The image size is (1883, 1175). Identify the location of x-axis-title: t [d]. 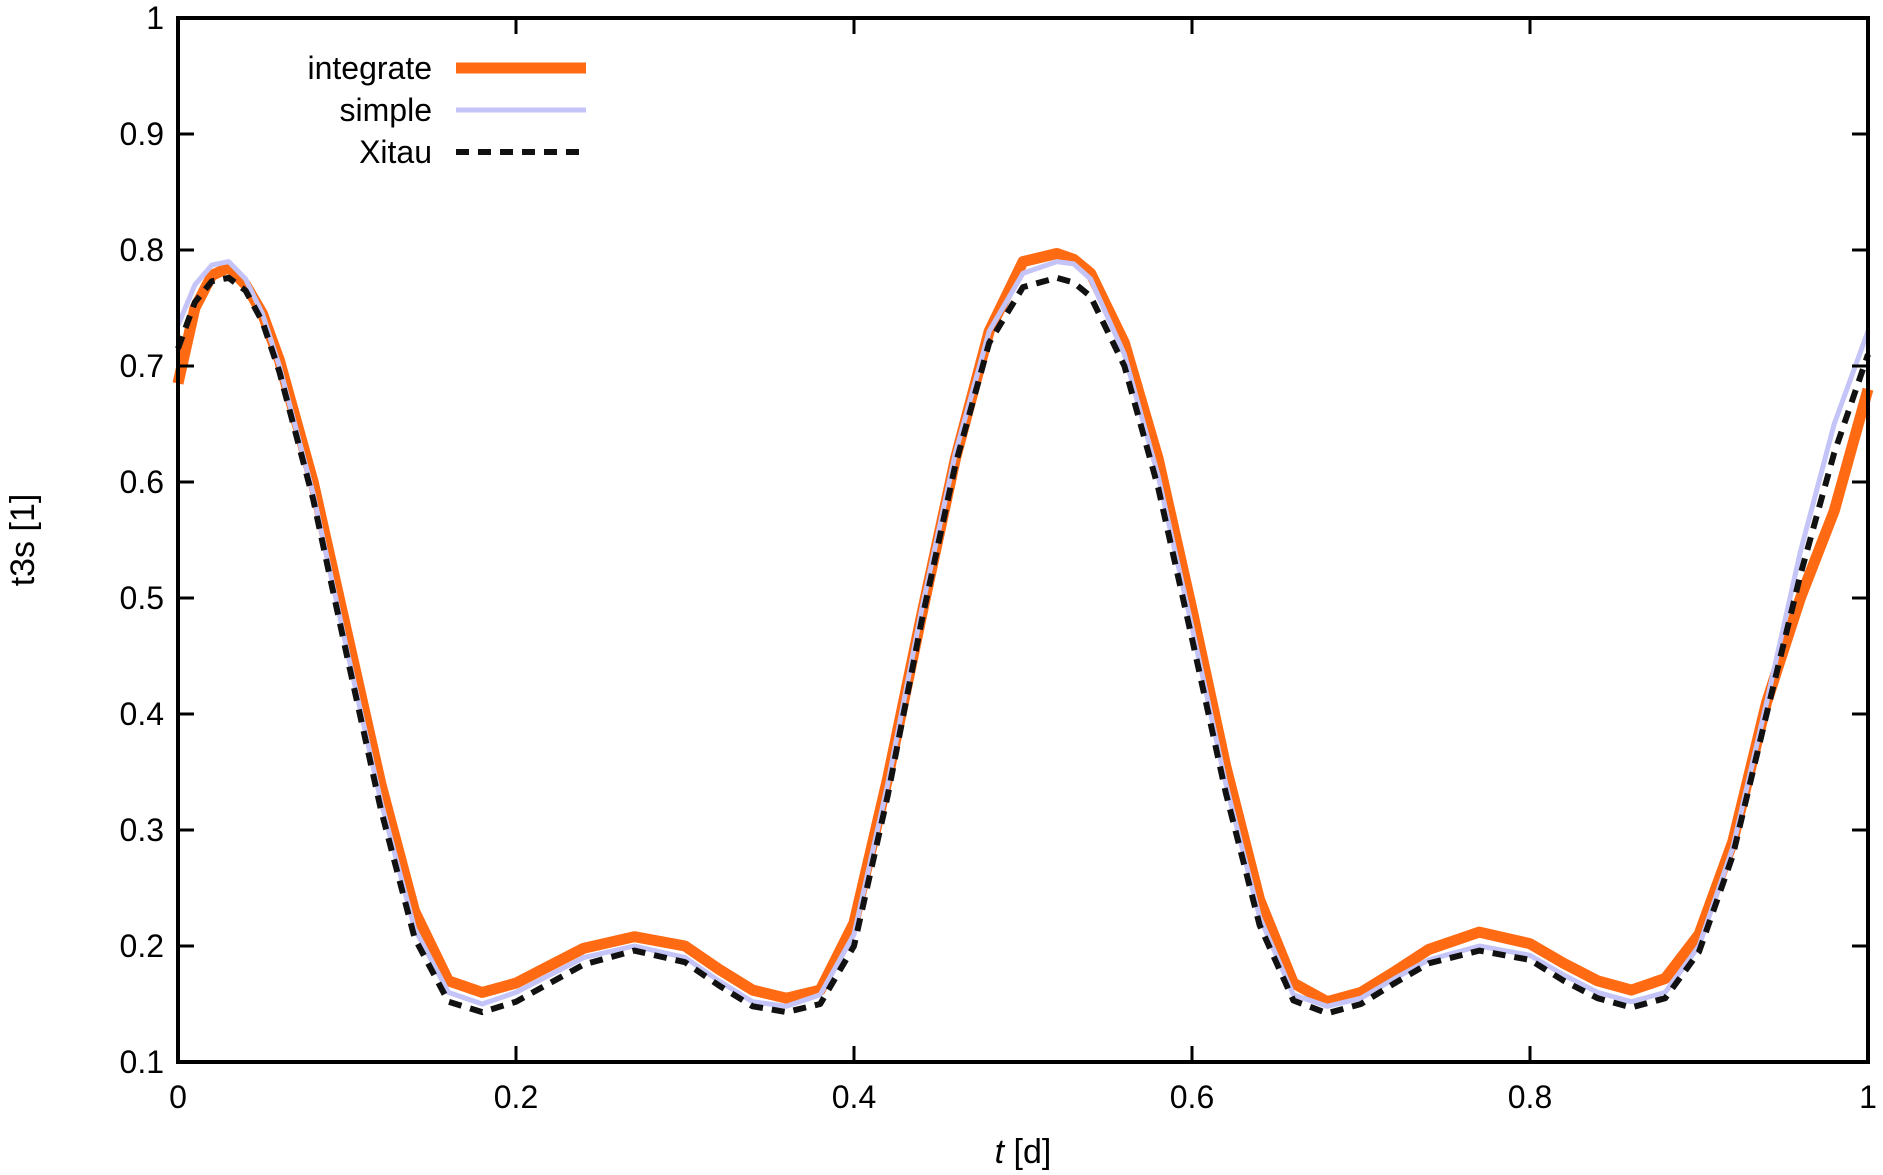
(1023, 1152).